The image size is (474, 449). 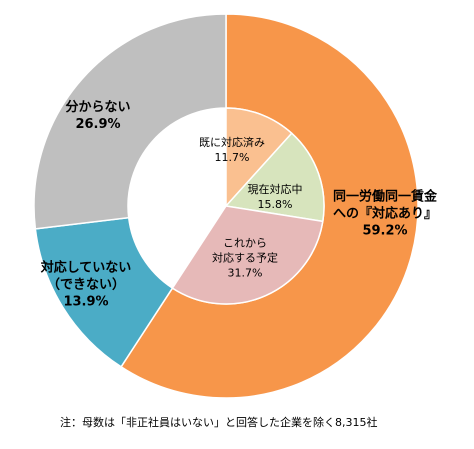 What do you see at coordinates (245, 243) in the screenshot?
I see `slice-korekara-taiou-label: これから` at bounding box center [245, 243].